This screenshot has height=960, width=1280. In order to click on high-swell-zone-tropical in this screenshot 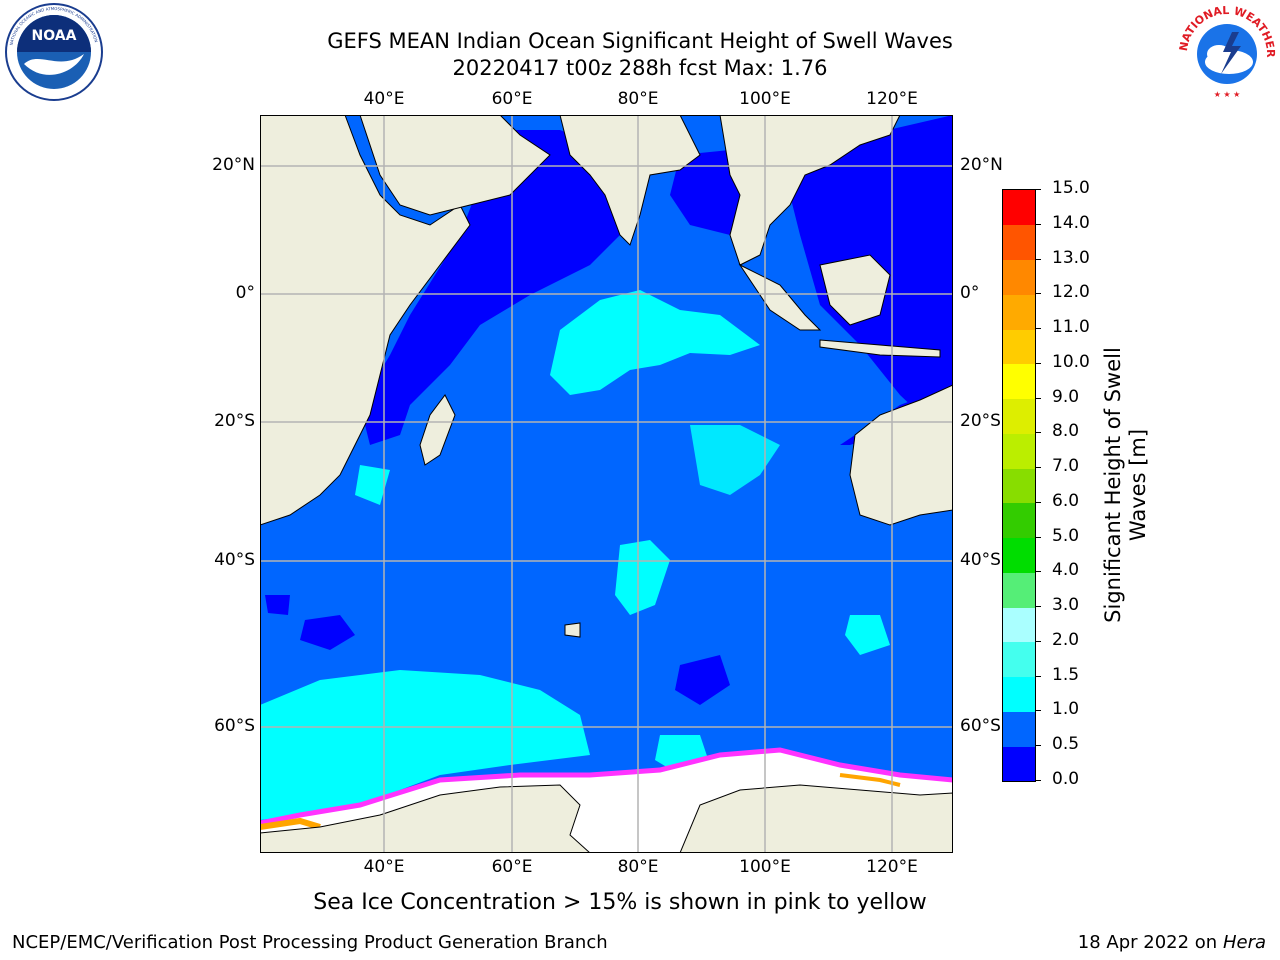, I will do `click(655, 342)`.